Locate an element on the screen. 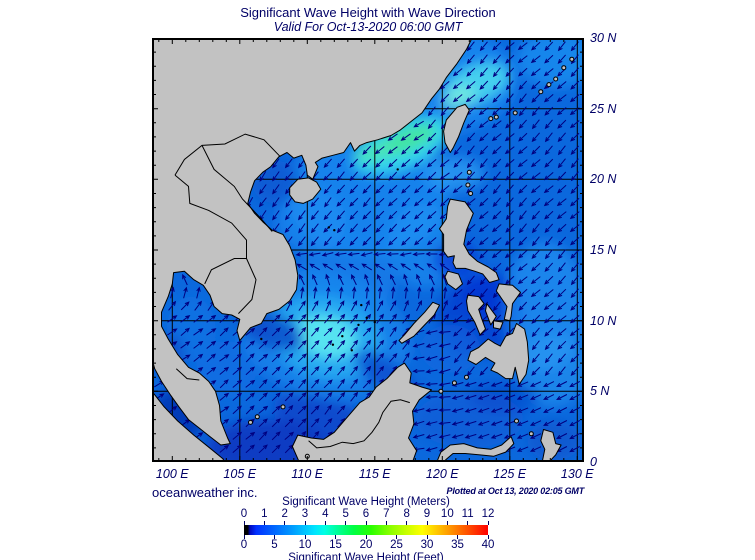 The width and height of the screenshot is (755, 560). land-panay-negros is located at coordinates (476, 315).